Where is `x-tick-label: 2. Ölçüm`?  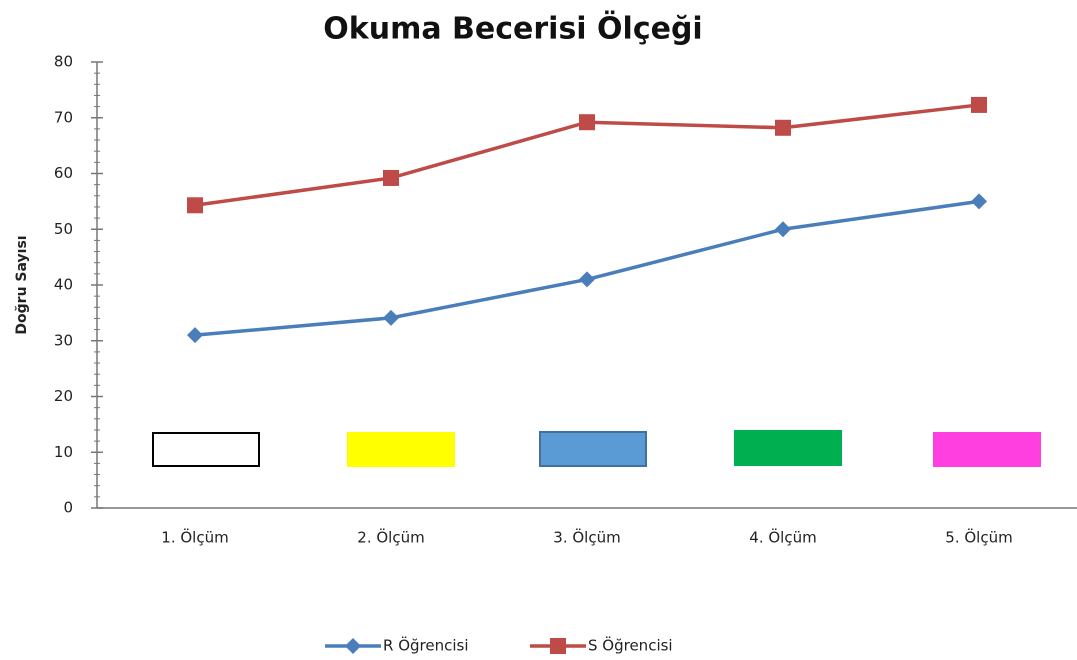
x-tick-label: 2. Ölçüm is located at coordinates (390, 537).